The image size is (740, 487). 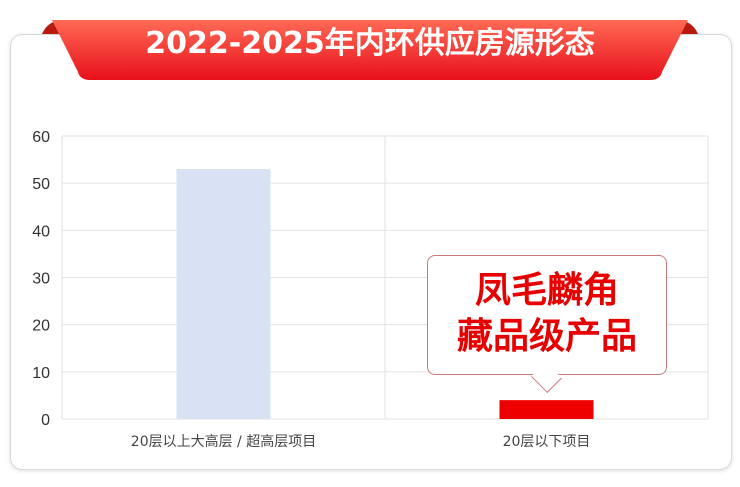 What do you see at coordinates (223, 441) in the screenshot?
I see `x-tick-label: 20层以上大高层 / 超高层项目` at bounding box center [223, 441].